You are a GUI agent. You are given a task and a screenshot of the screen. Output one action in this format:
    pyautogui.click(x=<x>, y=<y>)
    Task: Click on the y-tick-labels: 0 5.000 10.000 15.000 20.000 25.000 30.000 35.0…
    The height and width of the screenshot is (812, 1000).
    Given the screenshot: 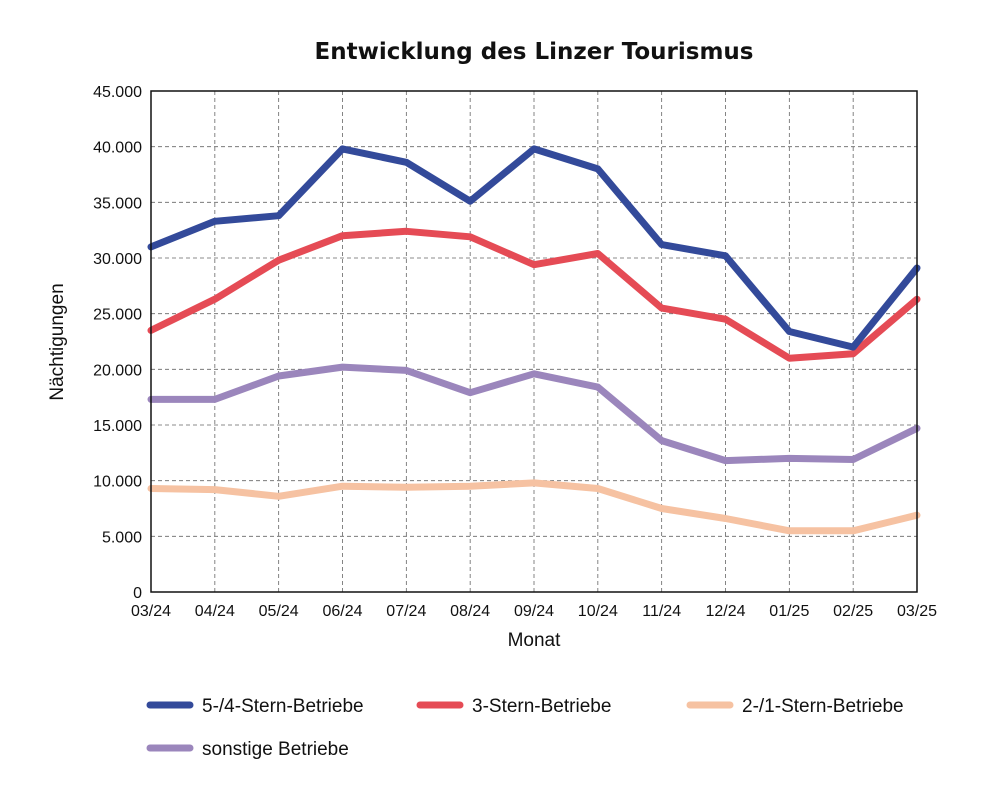 What is the action you would take?
    pyautogui.click(x=117, y=343)
    